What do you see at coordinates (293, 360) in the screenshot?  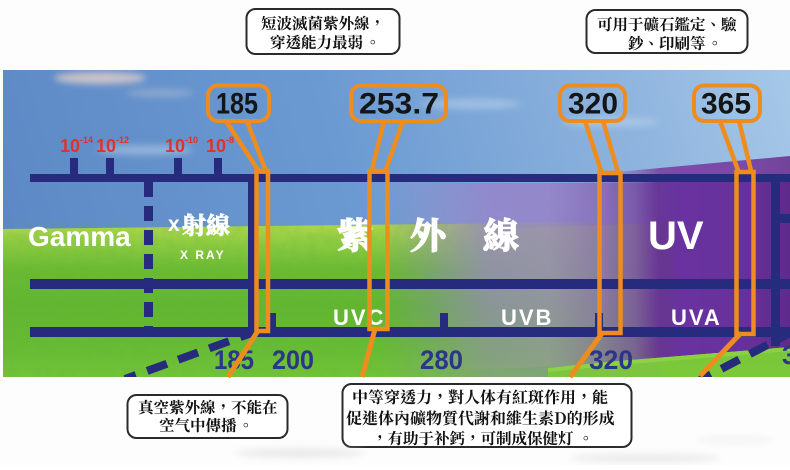 I see `svg-text: 200` at bounding box center [293, 360].